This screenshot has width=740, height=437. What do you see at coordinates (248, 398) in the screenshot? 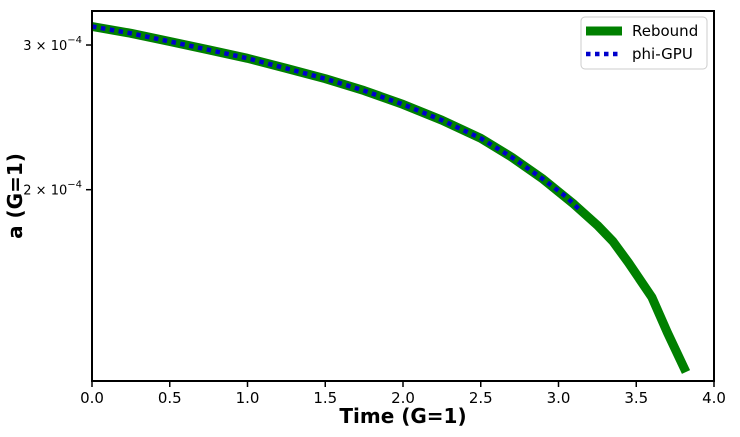
I see `x-tick-label: 1.0` at bounding box center [248, 398].